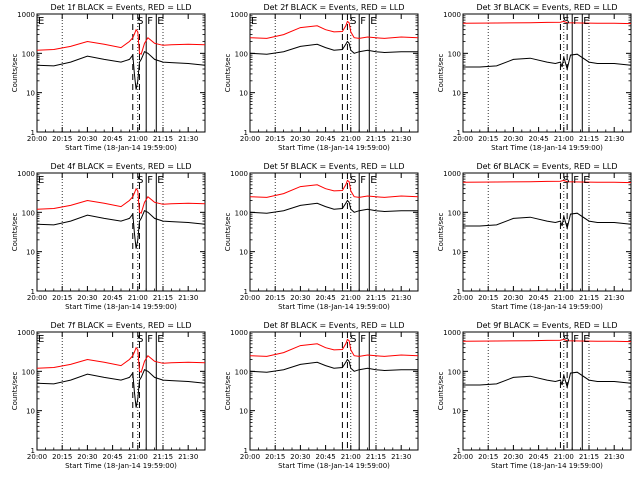 The image size is (640, 480). Describe the element at coordinates (120, 7) in the screenshot. I see `panel-title: Det 1f BLACK = Events, RED = LLD` at that location.